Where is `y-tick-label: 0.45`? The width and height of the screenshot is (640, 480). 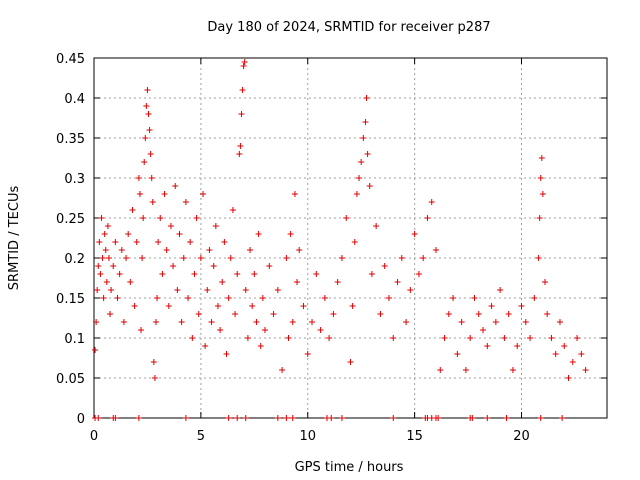
y-tick-label: 0.45 is located at coordinates (70, 59).